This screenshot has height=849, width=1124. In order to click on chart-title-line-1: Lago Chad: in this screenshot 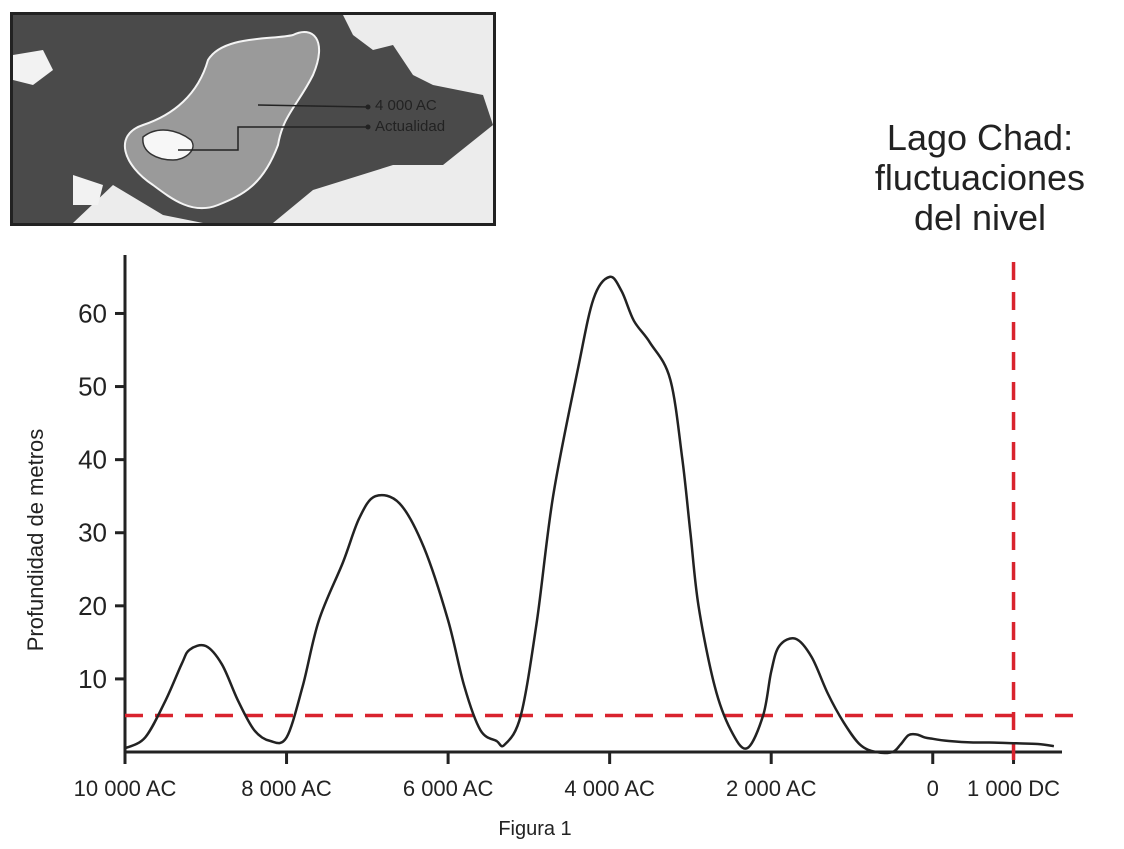, I will do `click(980, 137)`.